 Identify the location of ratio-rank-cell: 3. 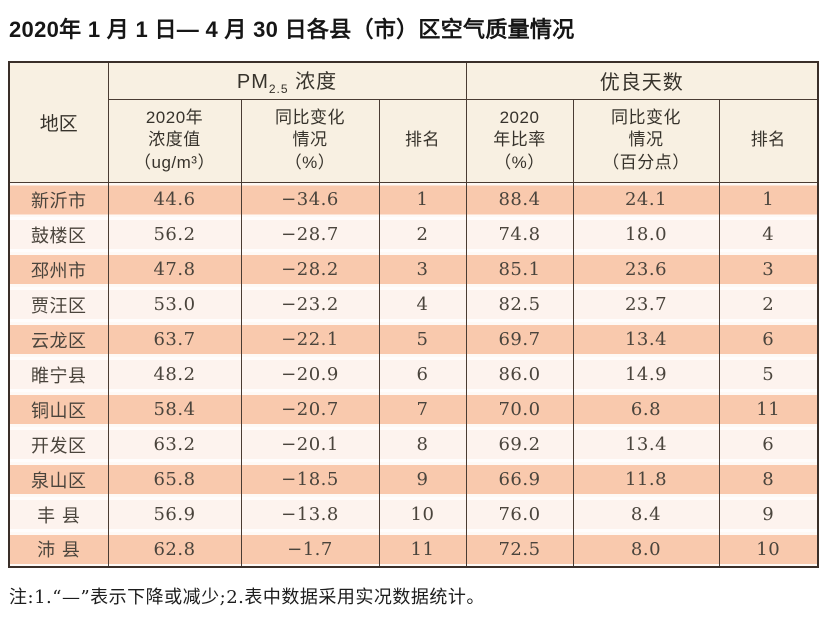
(768, 269).